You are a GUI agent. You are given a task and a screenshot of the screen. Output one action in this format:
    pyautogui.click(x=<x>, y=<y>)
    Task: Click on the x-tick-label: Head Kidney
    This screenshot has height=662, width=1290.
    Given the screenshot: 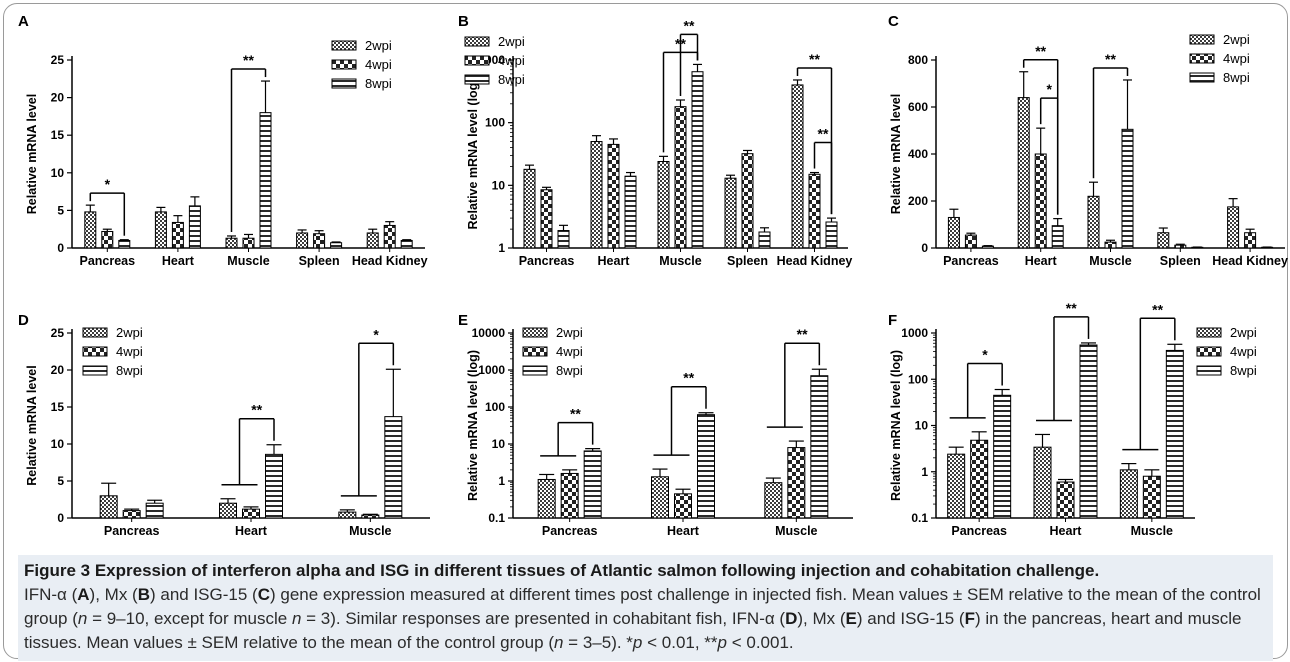 What is the action you would take?
    pyautogui.click(x=390, y=261)
    